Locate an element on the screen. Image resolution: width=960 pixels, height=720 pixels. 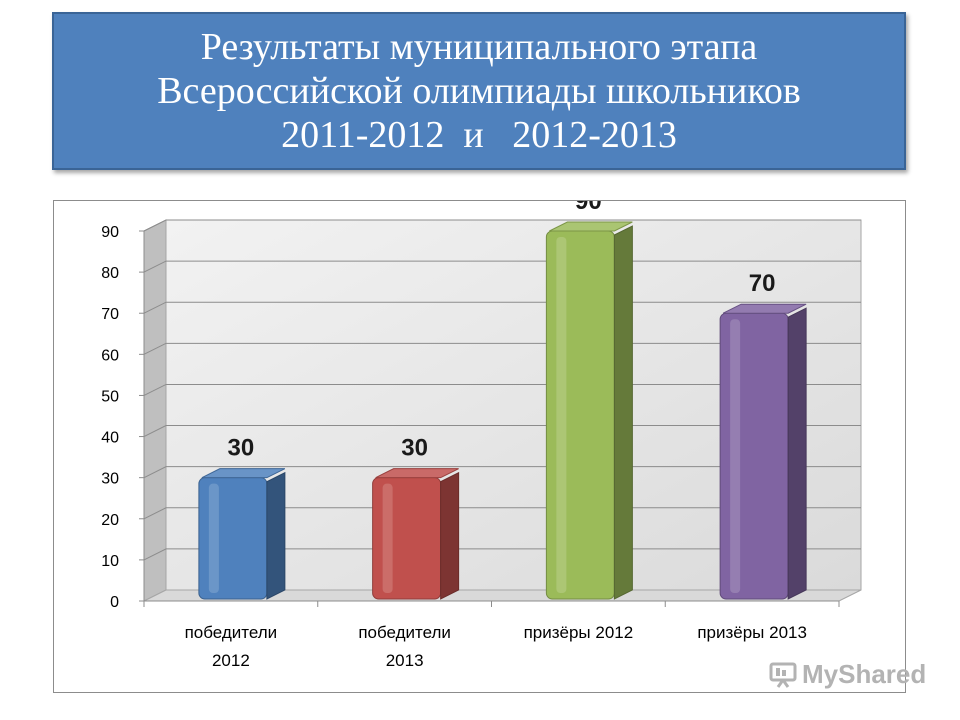
data-label: 70 is located at coordinates (762, 283).